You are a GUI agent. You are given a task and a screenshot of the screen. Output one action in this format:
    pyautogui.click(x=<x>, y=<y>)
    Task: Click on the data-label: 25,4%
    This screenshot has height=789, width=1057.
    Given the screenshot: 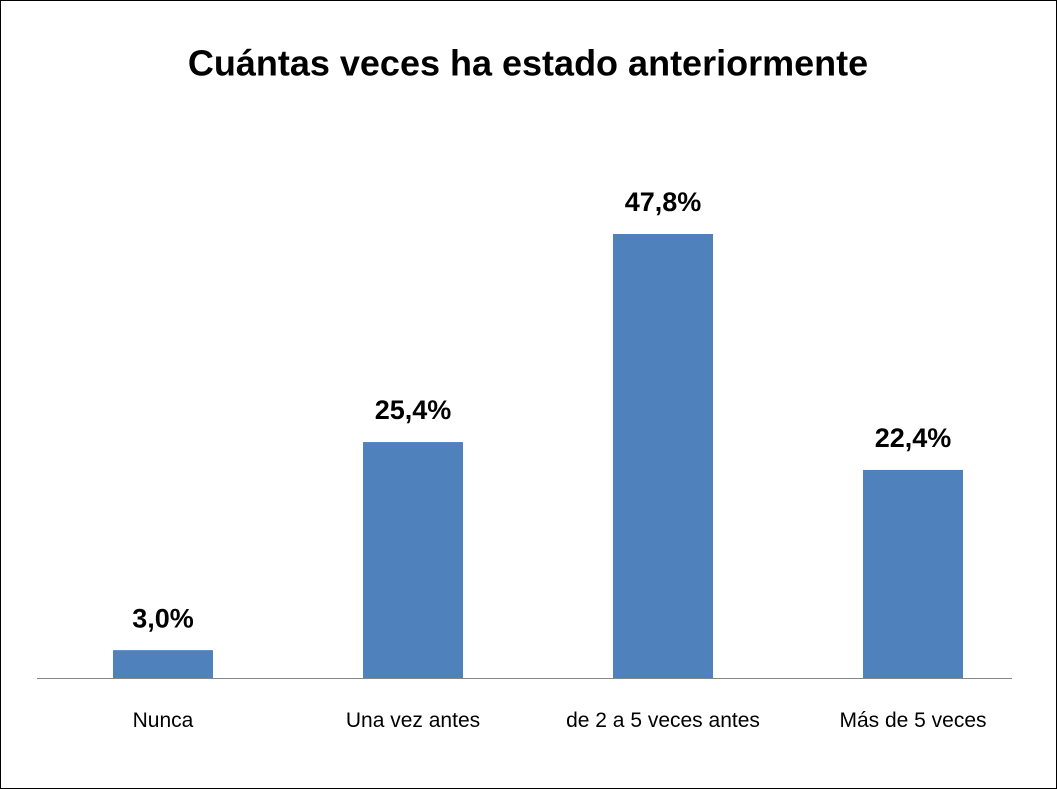 What is the action you would take?
    pyautogui.click(x=413, y=410)
    